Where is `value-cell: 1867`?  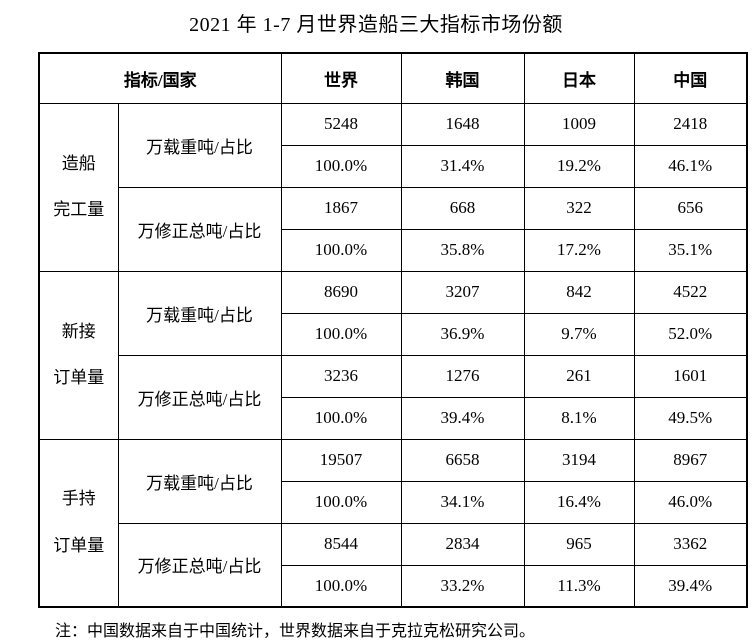
value-cell: 1867 is located at coordinates (341, 208).